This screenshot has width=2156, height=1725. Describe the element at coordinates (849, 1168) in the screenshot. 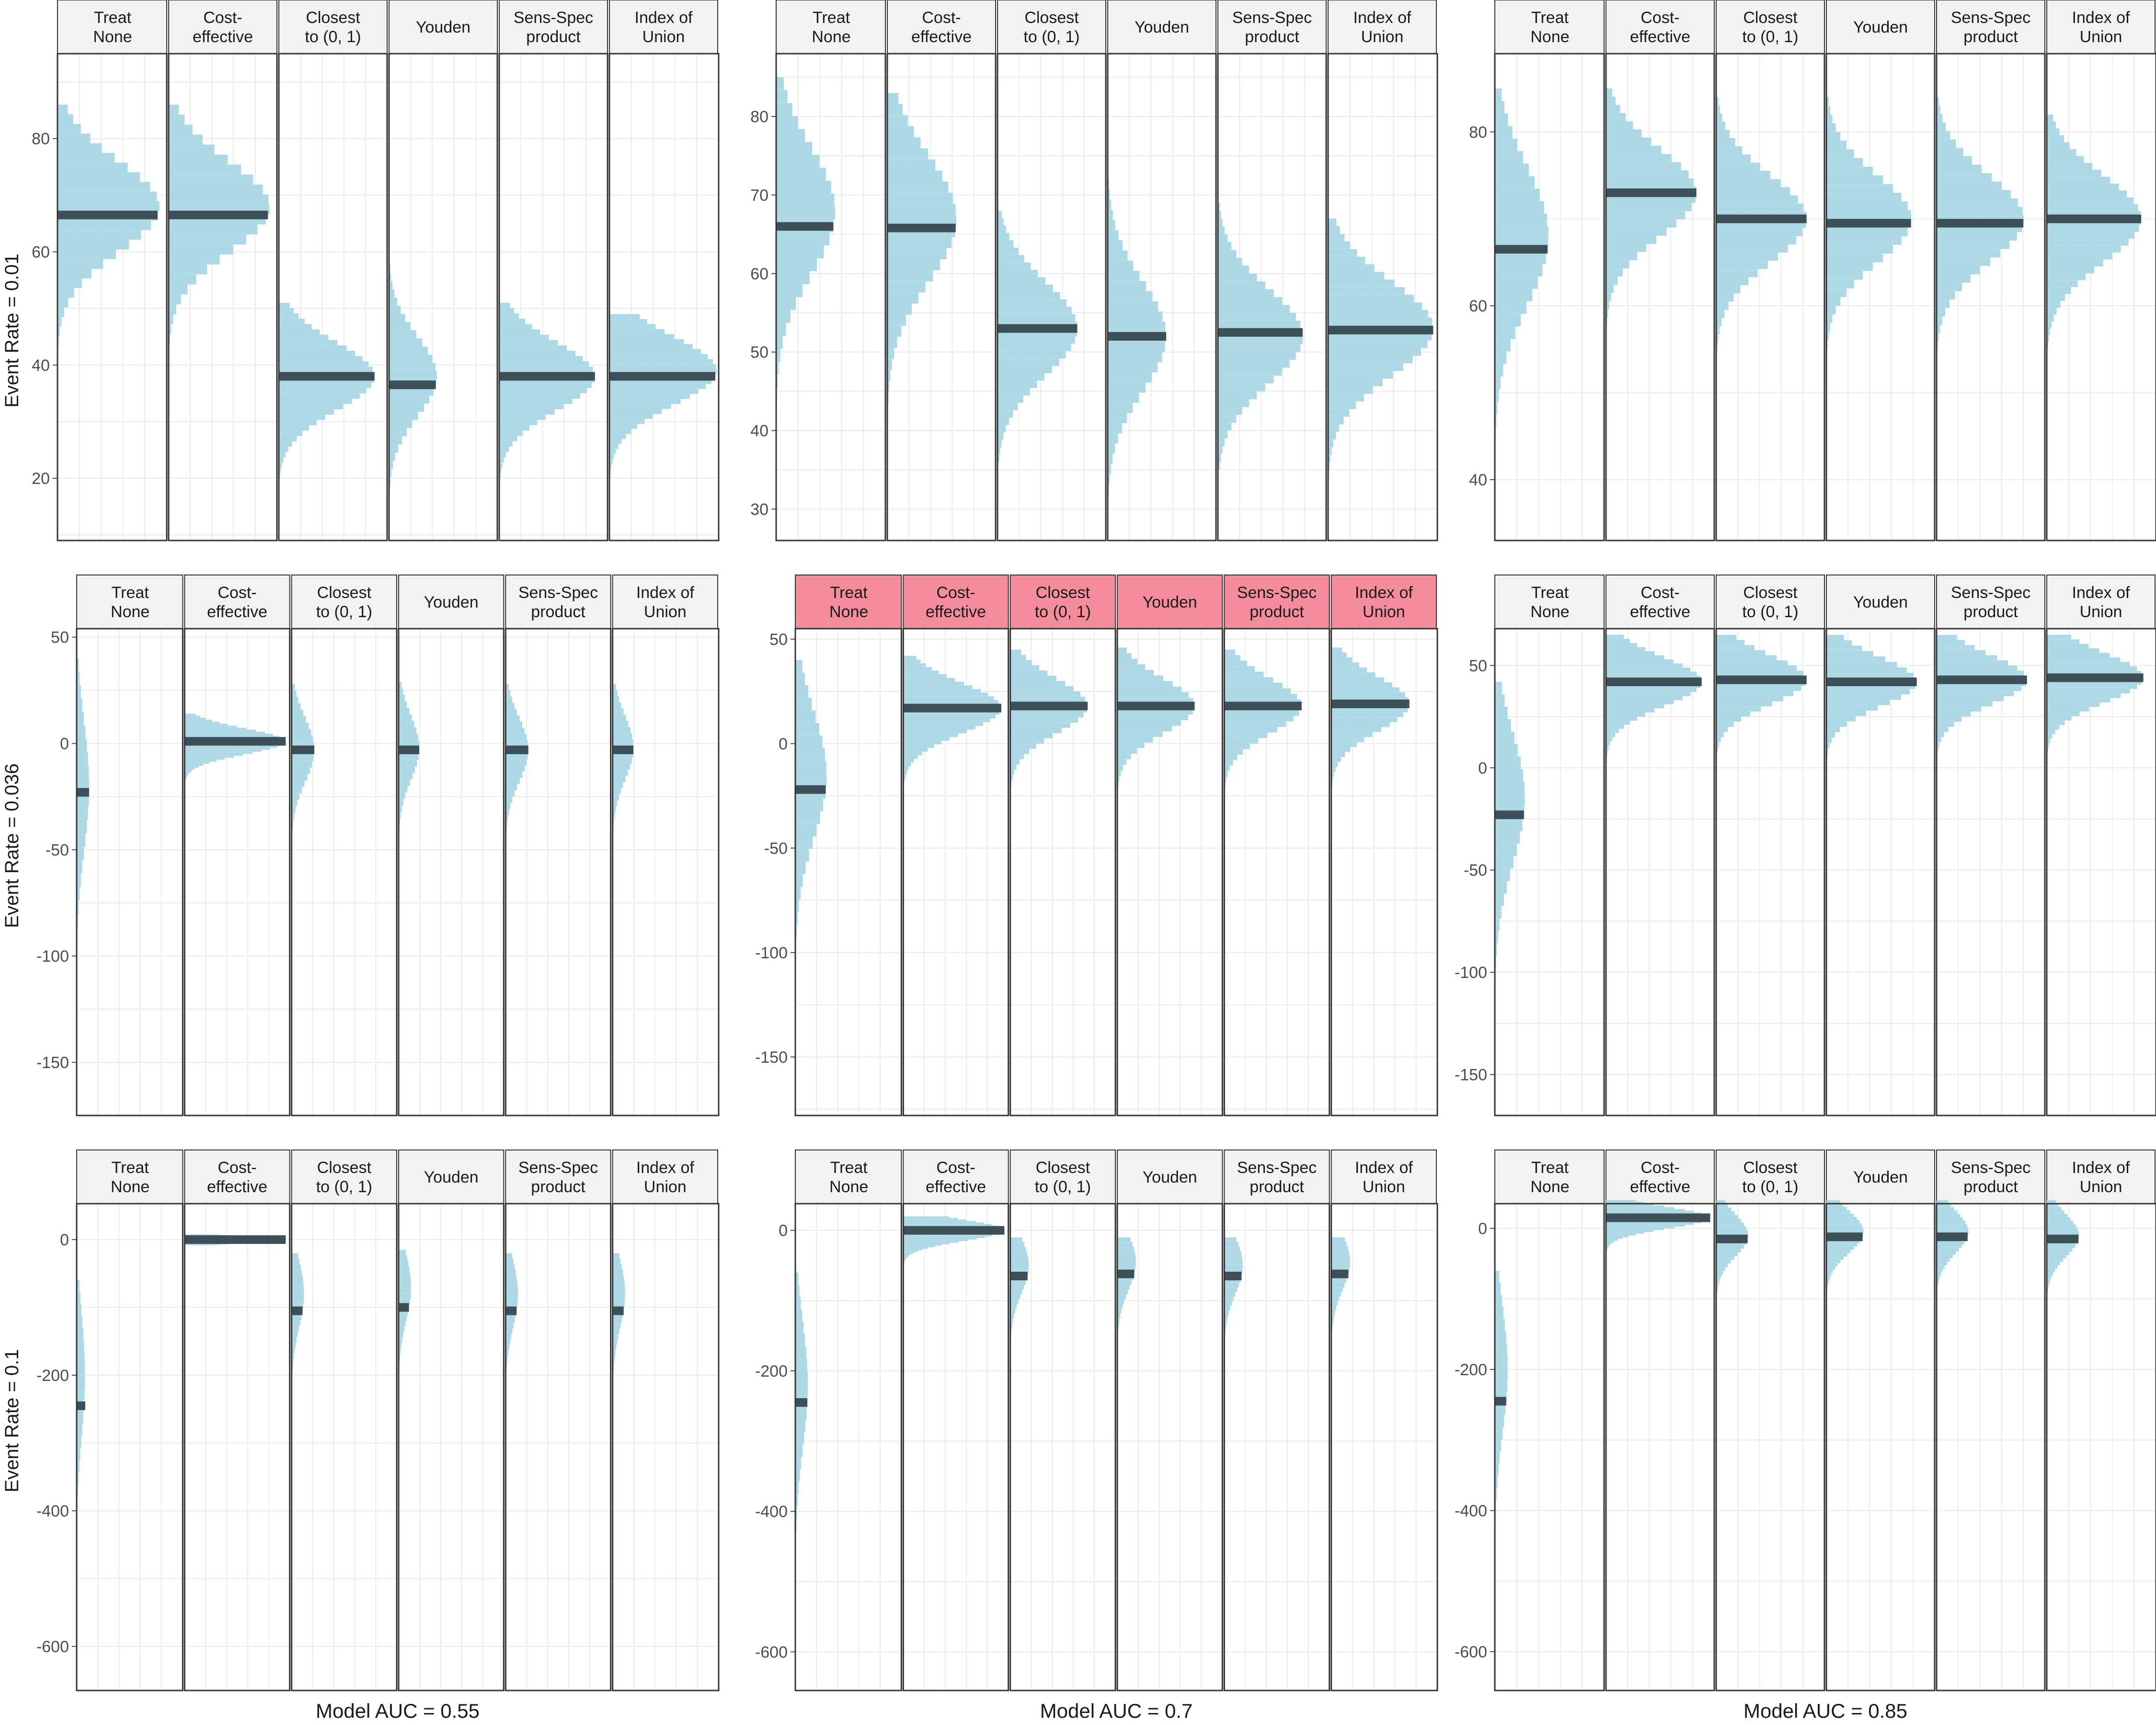

I see `facet-strip-label: Treat` at that location.